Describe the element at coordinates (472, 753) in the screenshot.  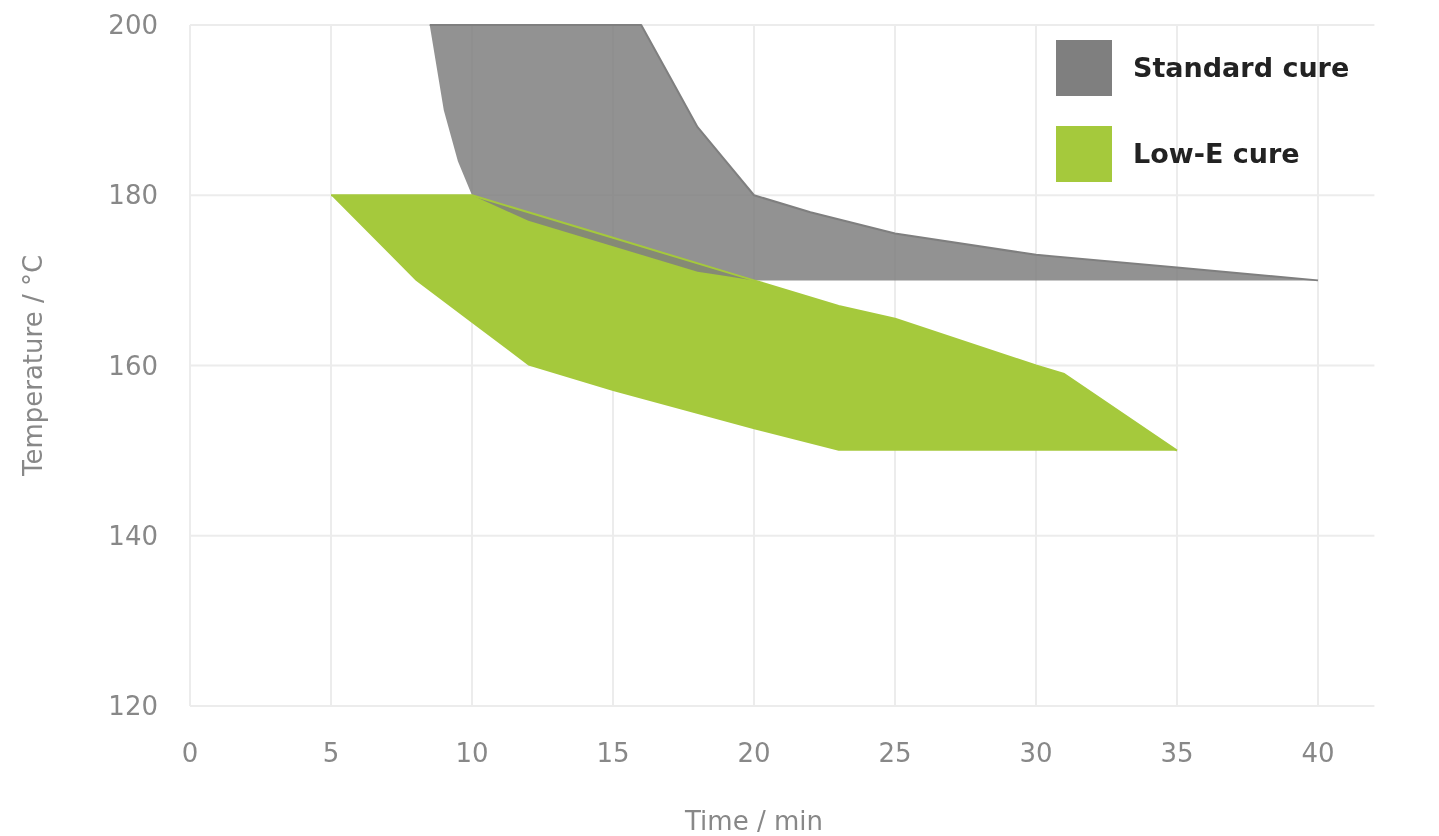
I see `x-tick-label: 10` at that location.